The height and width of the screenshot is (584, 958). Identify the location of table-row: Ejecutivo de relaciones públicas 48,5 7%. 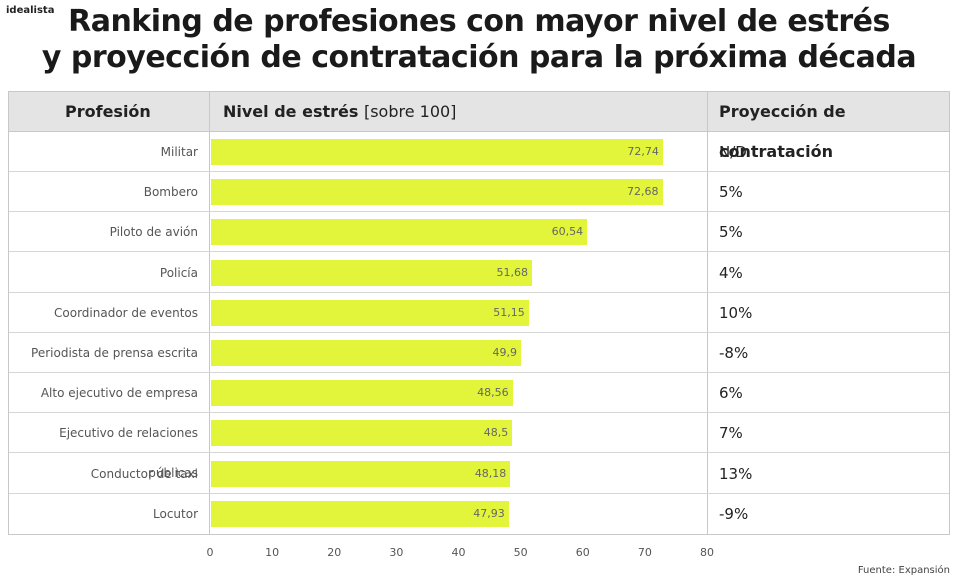
(479, 447).